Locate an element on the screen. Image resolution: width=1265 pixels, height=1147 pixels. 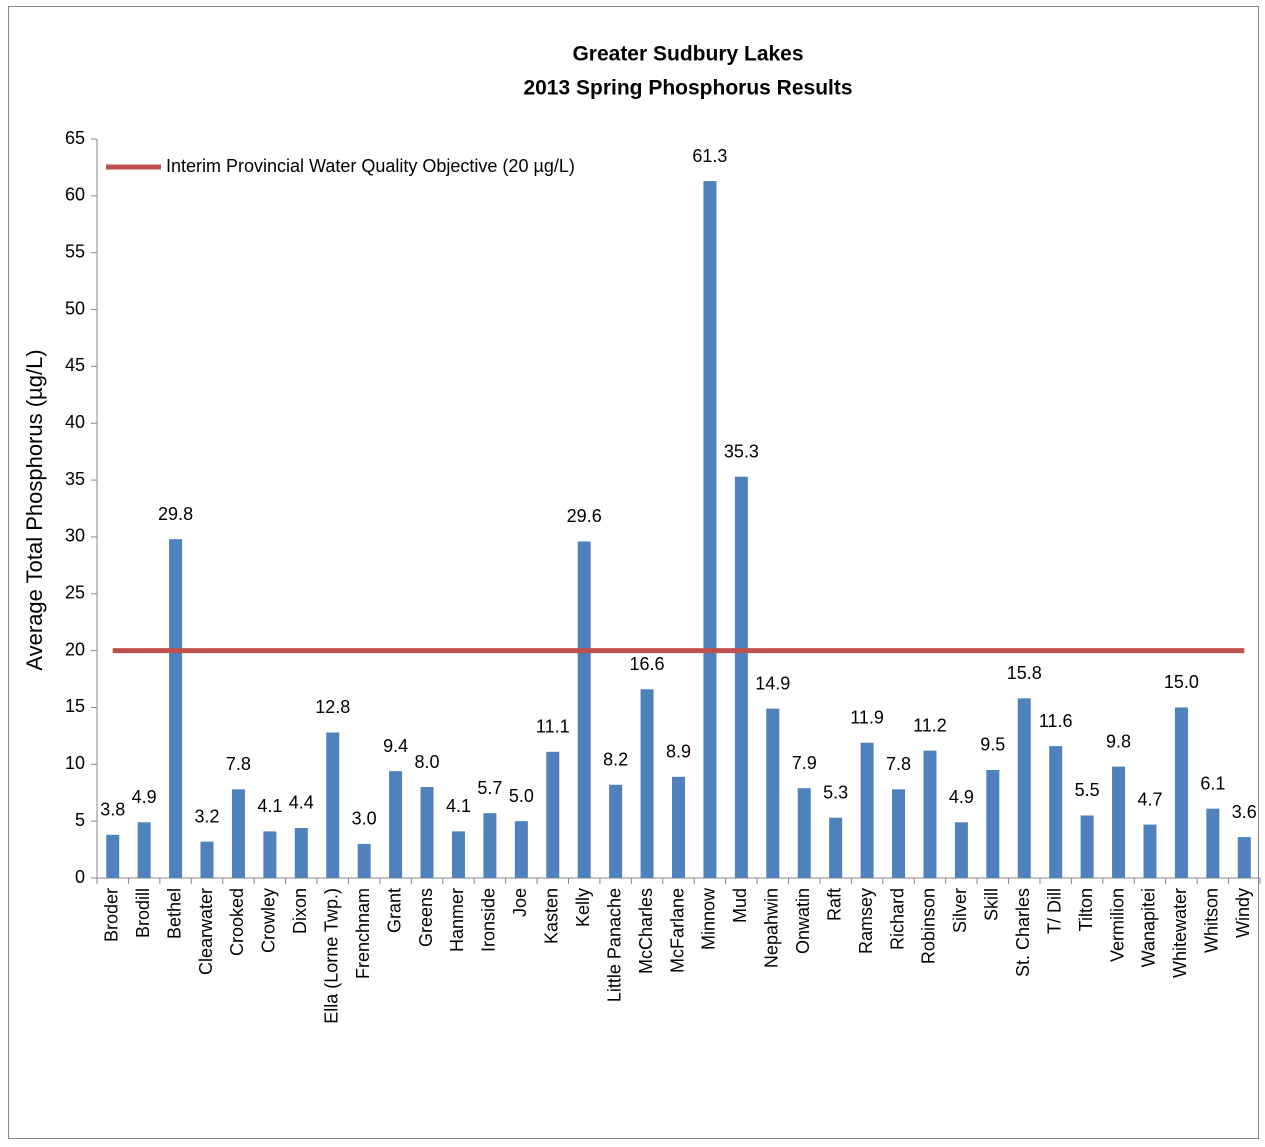
y-tick-label: 40 is located at coordinates (75, 422).